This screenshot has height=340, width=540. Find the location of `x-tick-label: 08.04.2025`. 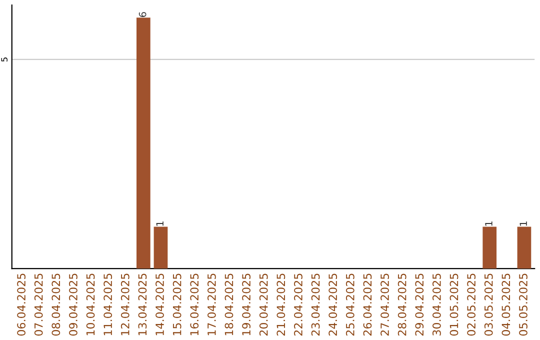

x-tick-label: 08.04.2025 is located at coordinates (56, 305).